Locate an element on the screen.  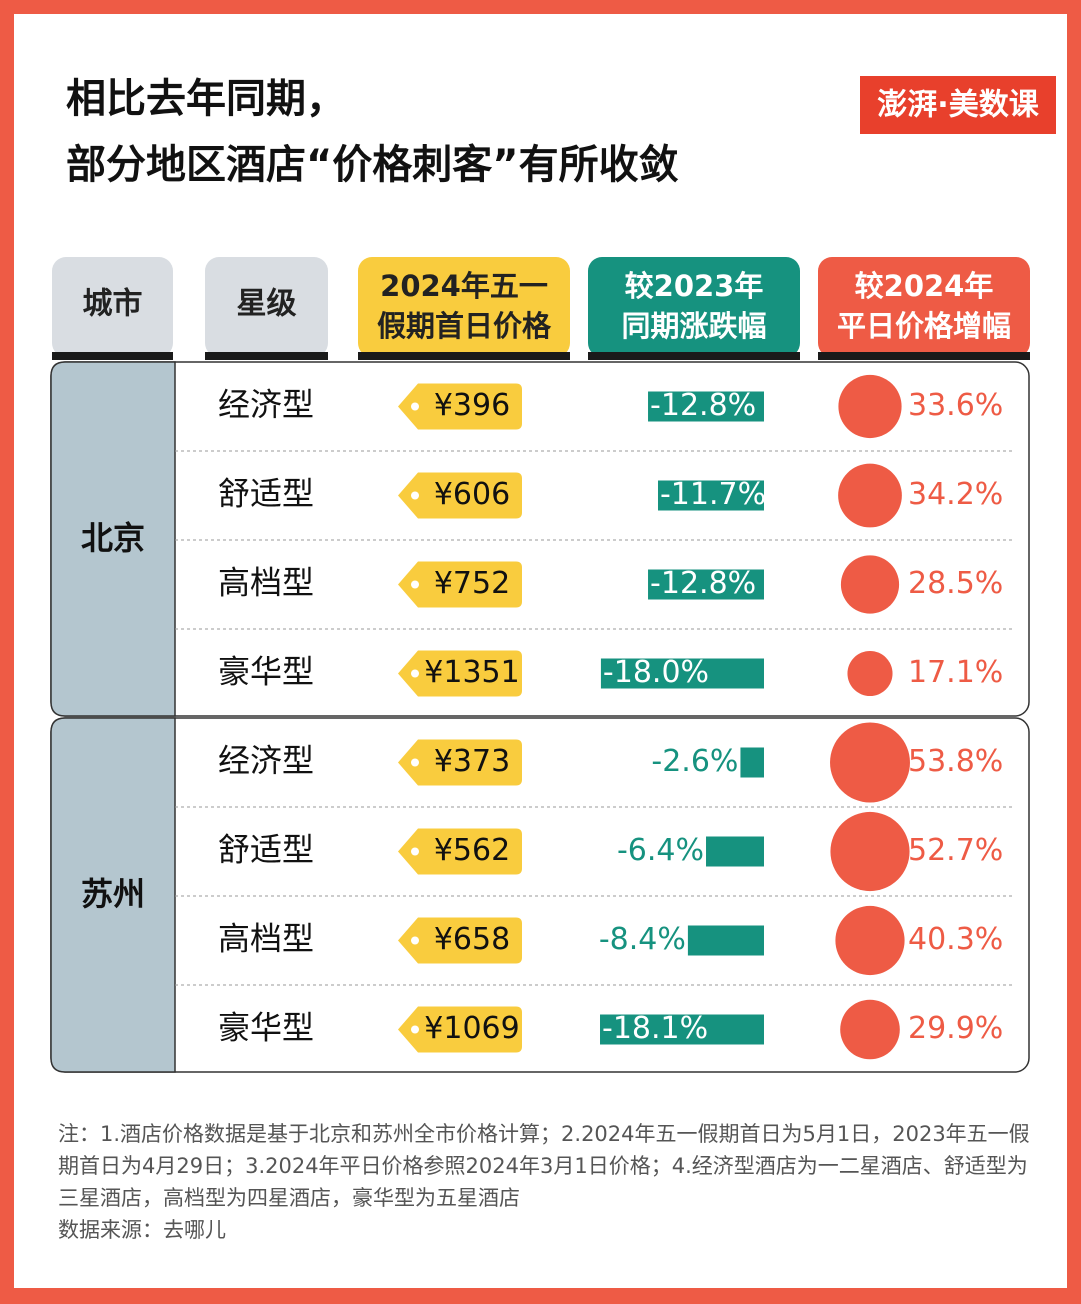
weekday-label: 28.5% is located at coordinates (955, 583).